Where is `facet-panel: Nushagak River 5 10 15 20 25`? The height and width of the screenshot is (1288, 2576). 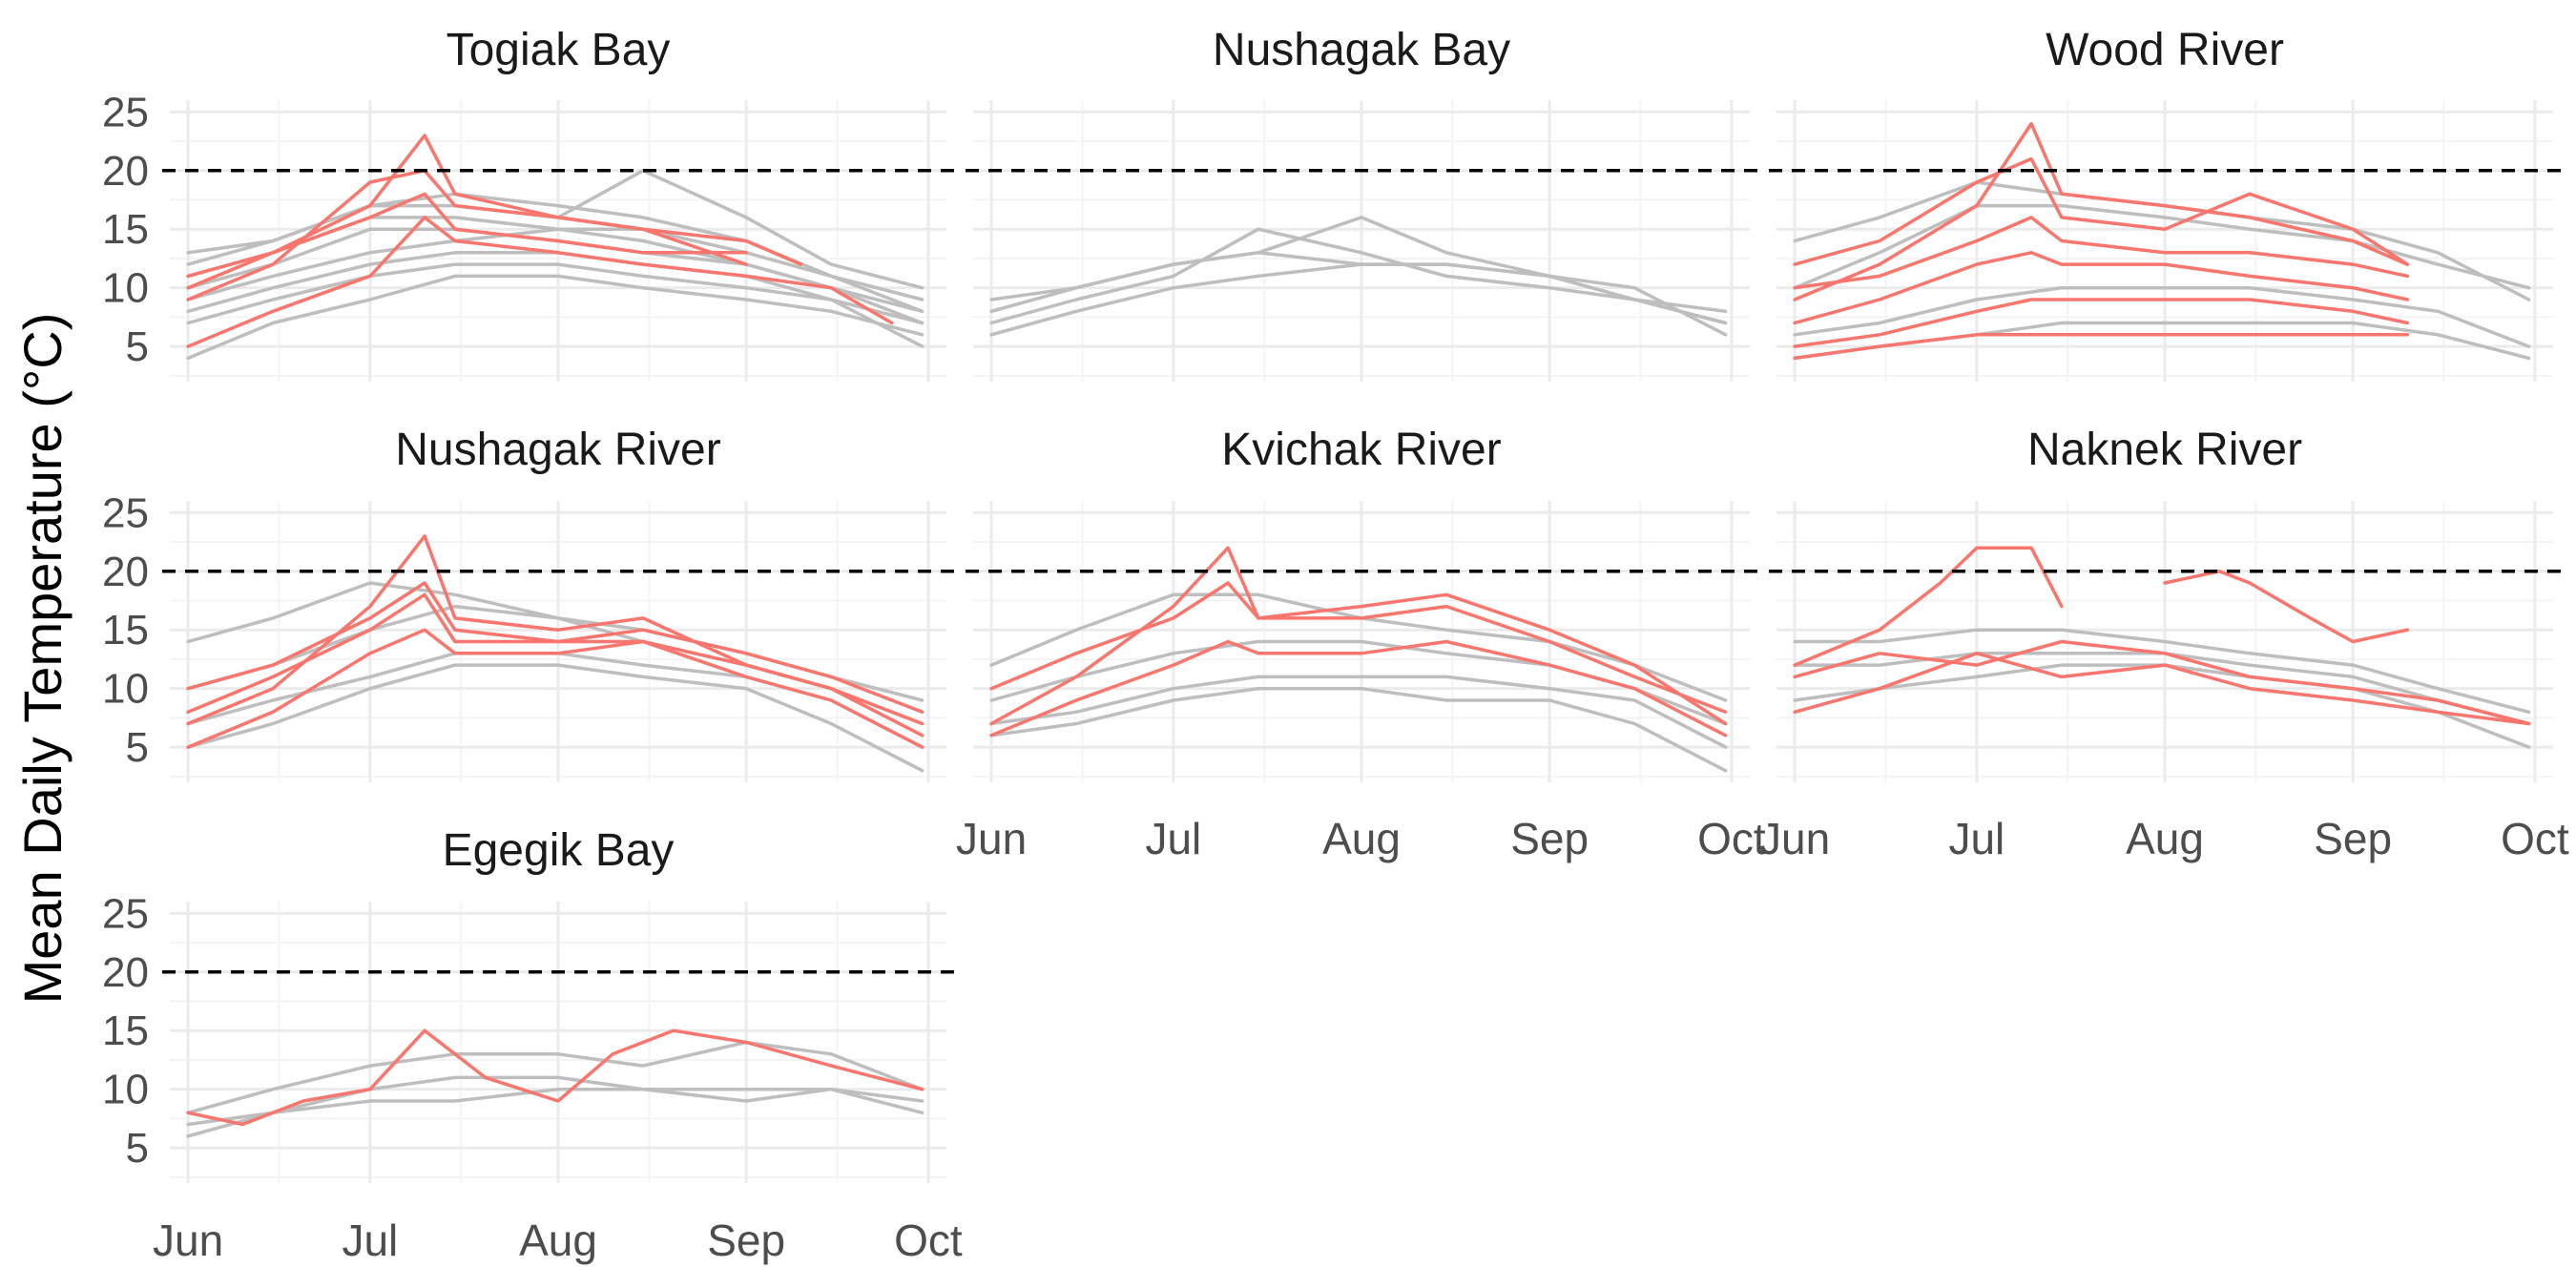
facet-panel: Nushagak River 5 10 15 20 25 is located at coordinates (528, 603).